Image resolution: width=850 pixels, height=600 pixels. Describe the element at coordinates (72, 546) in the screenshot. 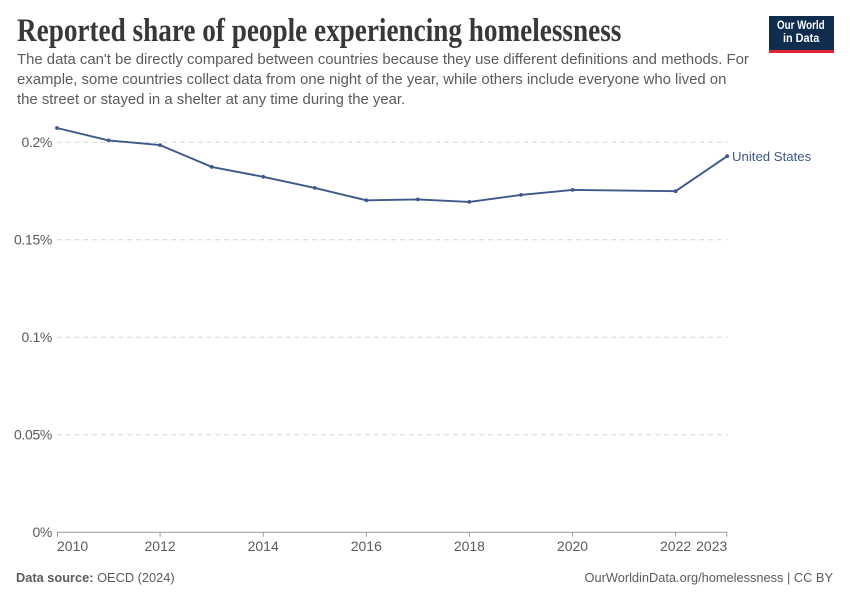

I see `svg-text: 2010` at that location.